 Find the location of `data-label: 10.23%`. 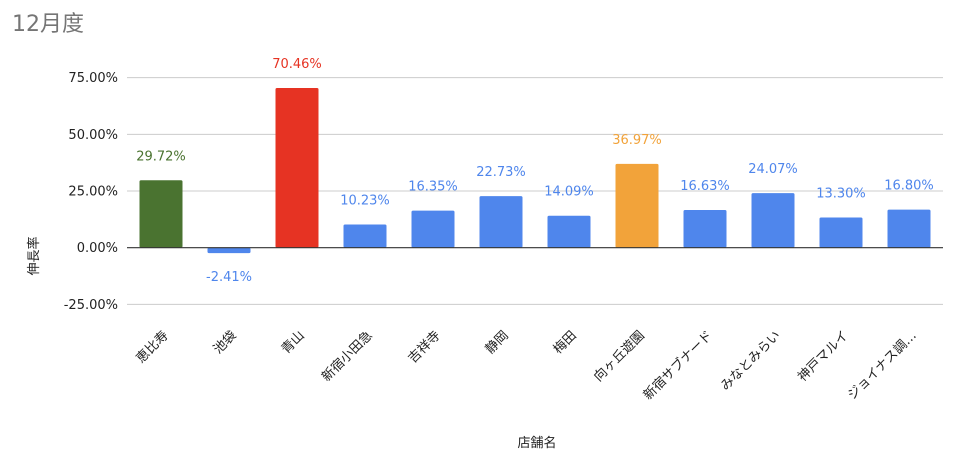

data-label: 10.23% is located at coordinates (365, 200).